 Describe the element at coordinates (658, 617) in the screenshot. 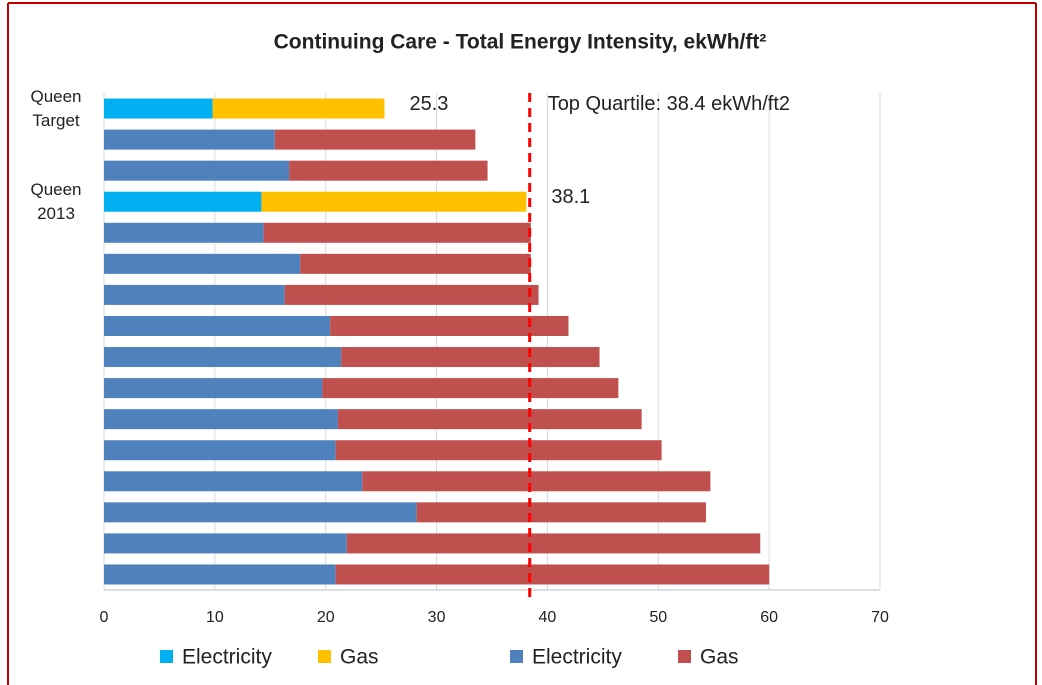

I see `x-tick-label: 50` at that location.